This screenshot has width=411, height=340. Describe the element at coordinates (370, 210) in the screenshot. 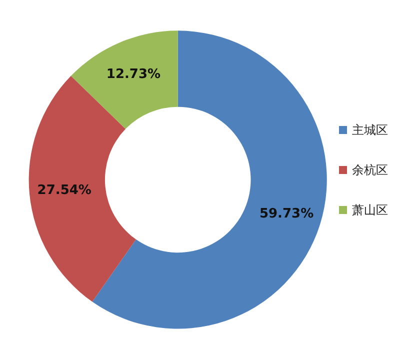

I see `legend-label: 萧山区` at that location.